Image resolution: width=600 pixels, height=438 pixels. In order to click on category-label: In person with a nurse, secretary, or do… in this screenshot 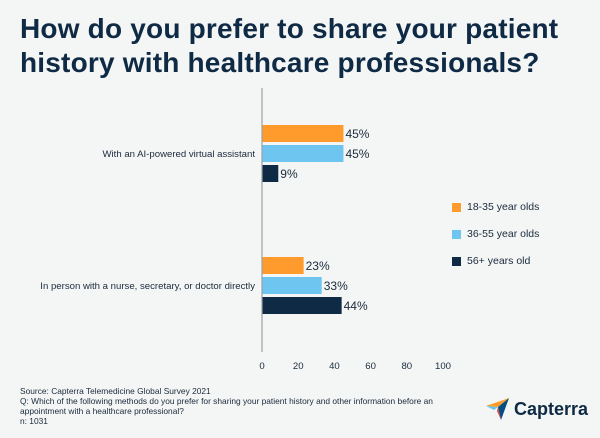, I will do `click(147, 286)`.